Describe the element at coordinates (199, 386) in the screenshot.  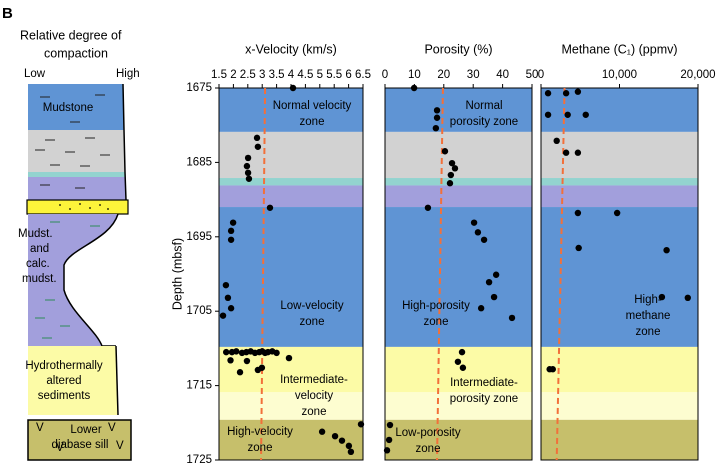
I see `y-tick-label: 1715` at that location.